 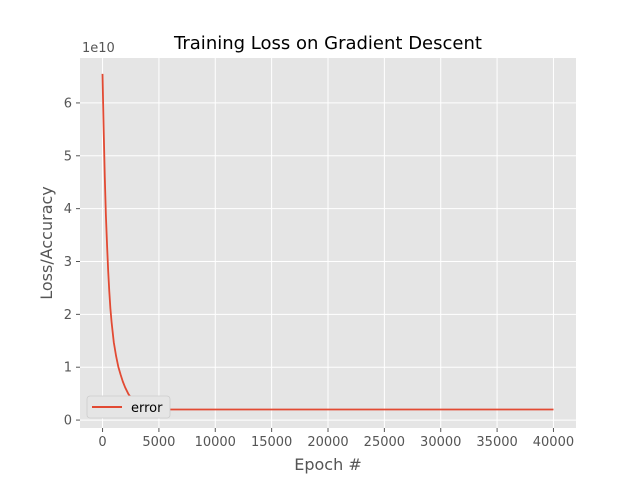 I want to click on y-axis-label: Loss/Accuracy, so click(x=46, y=243).